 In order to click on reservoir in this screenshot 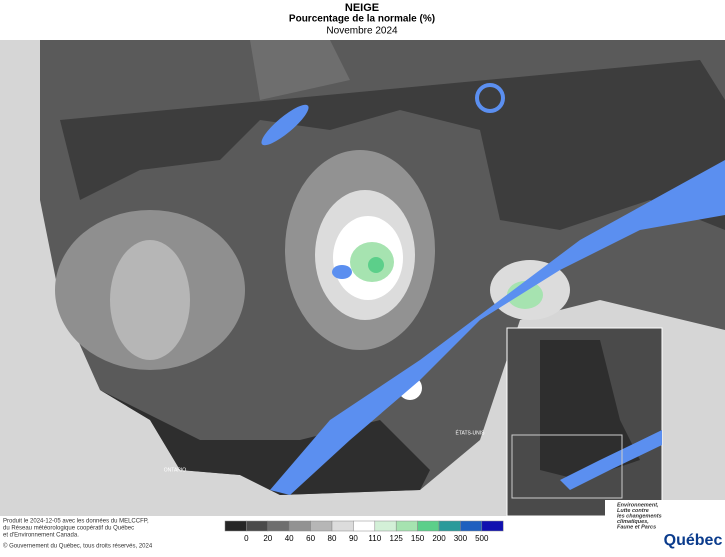, I will do `click(490, 98)`.